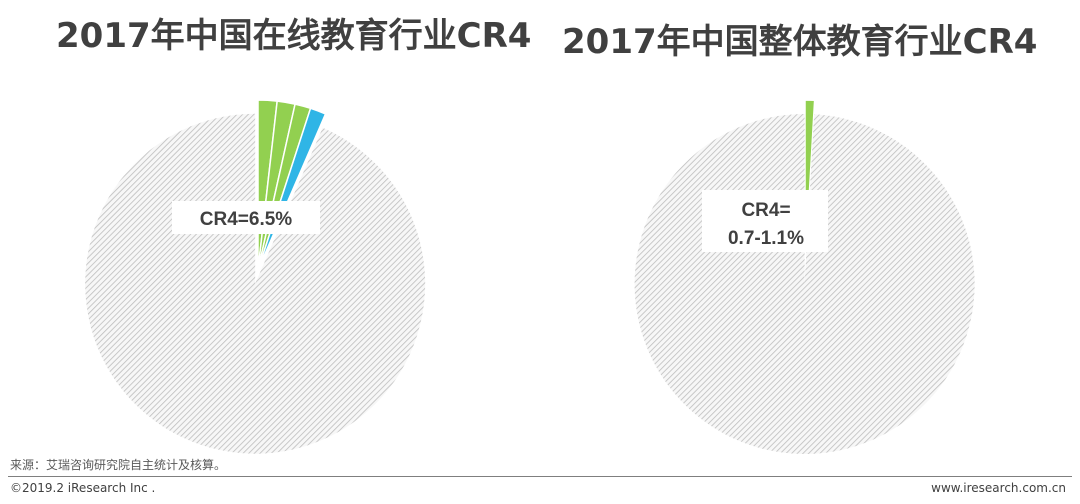 Image resolution: width=1080 pixels, height=504 pixels. Describe the element at coordinates (800, 42) in the screenshot. I see `chart-title-right: 2017年中国整体教育行业CR4` at that location.